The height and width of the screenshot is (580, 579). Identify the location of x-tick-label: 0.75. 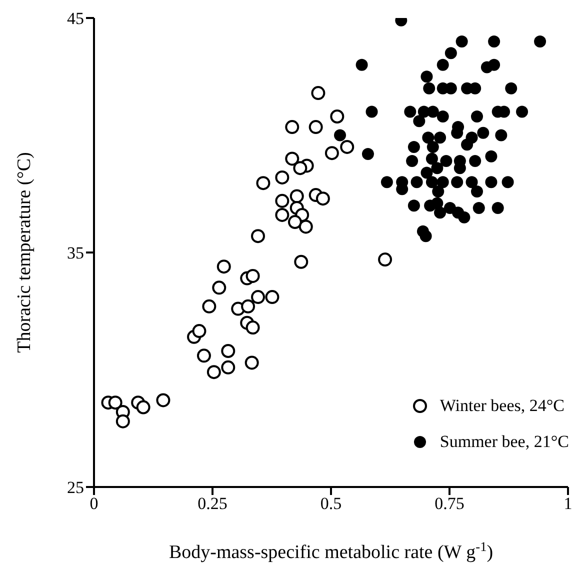
(449, 504).